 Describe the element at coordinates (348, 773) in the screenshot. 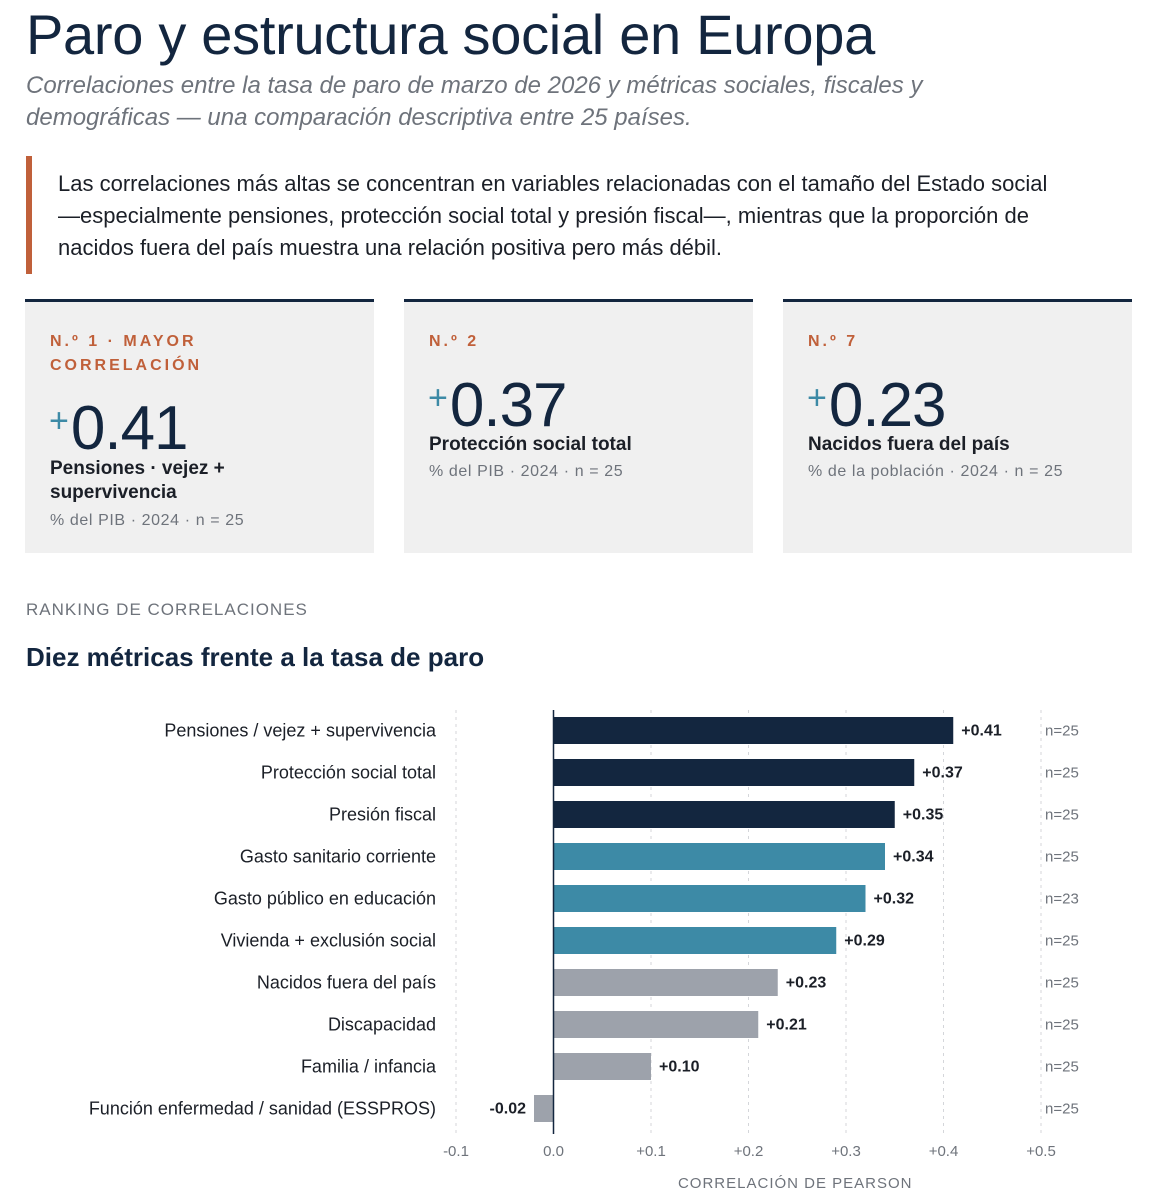

I see `category-label: Protección social total` at that location.